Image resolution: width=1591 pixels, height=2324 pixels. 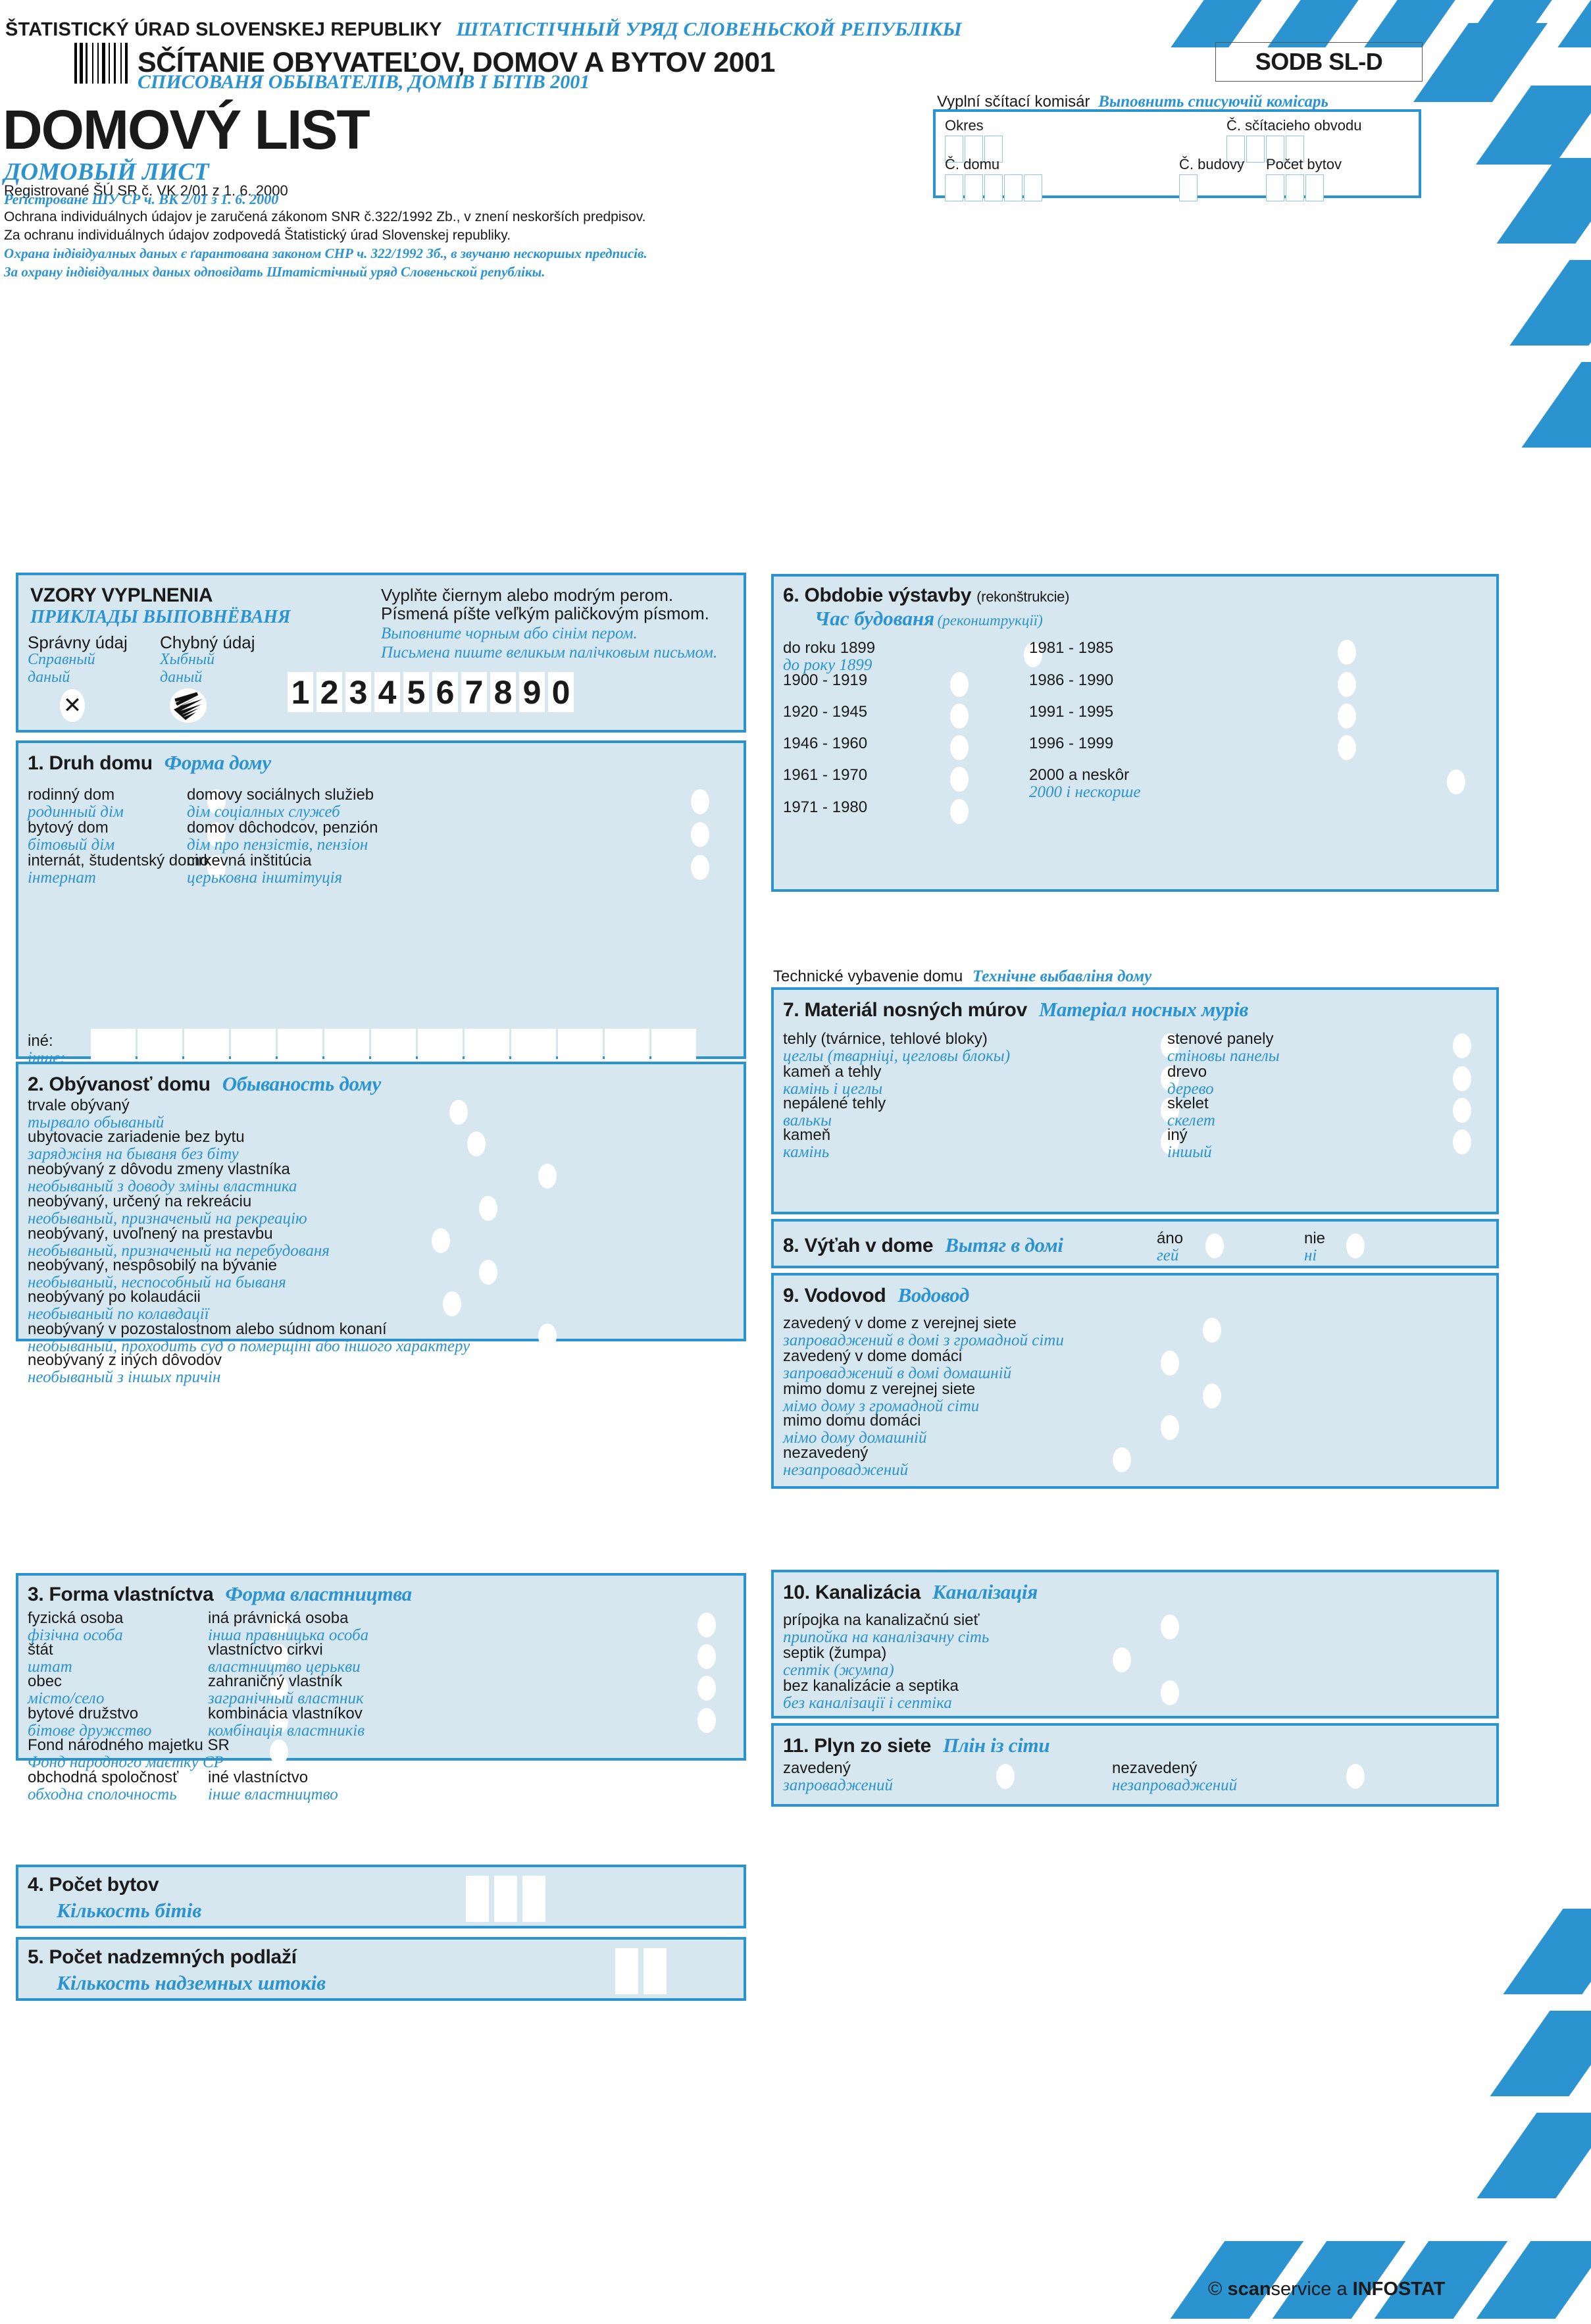 I want to click on section-4-num: 4., so click(x=36, y=1885).